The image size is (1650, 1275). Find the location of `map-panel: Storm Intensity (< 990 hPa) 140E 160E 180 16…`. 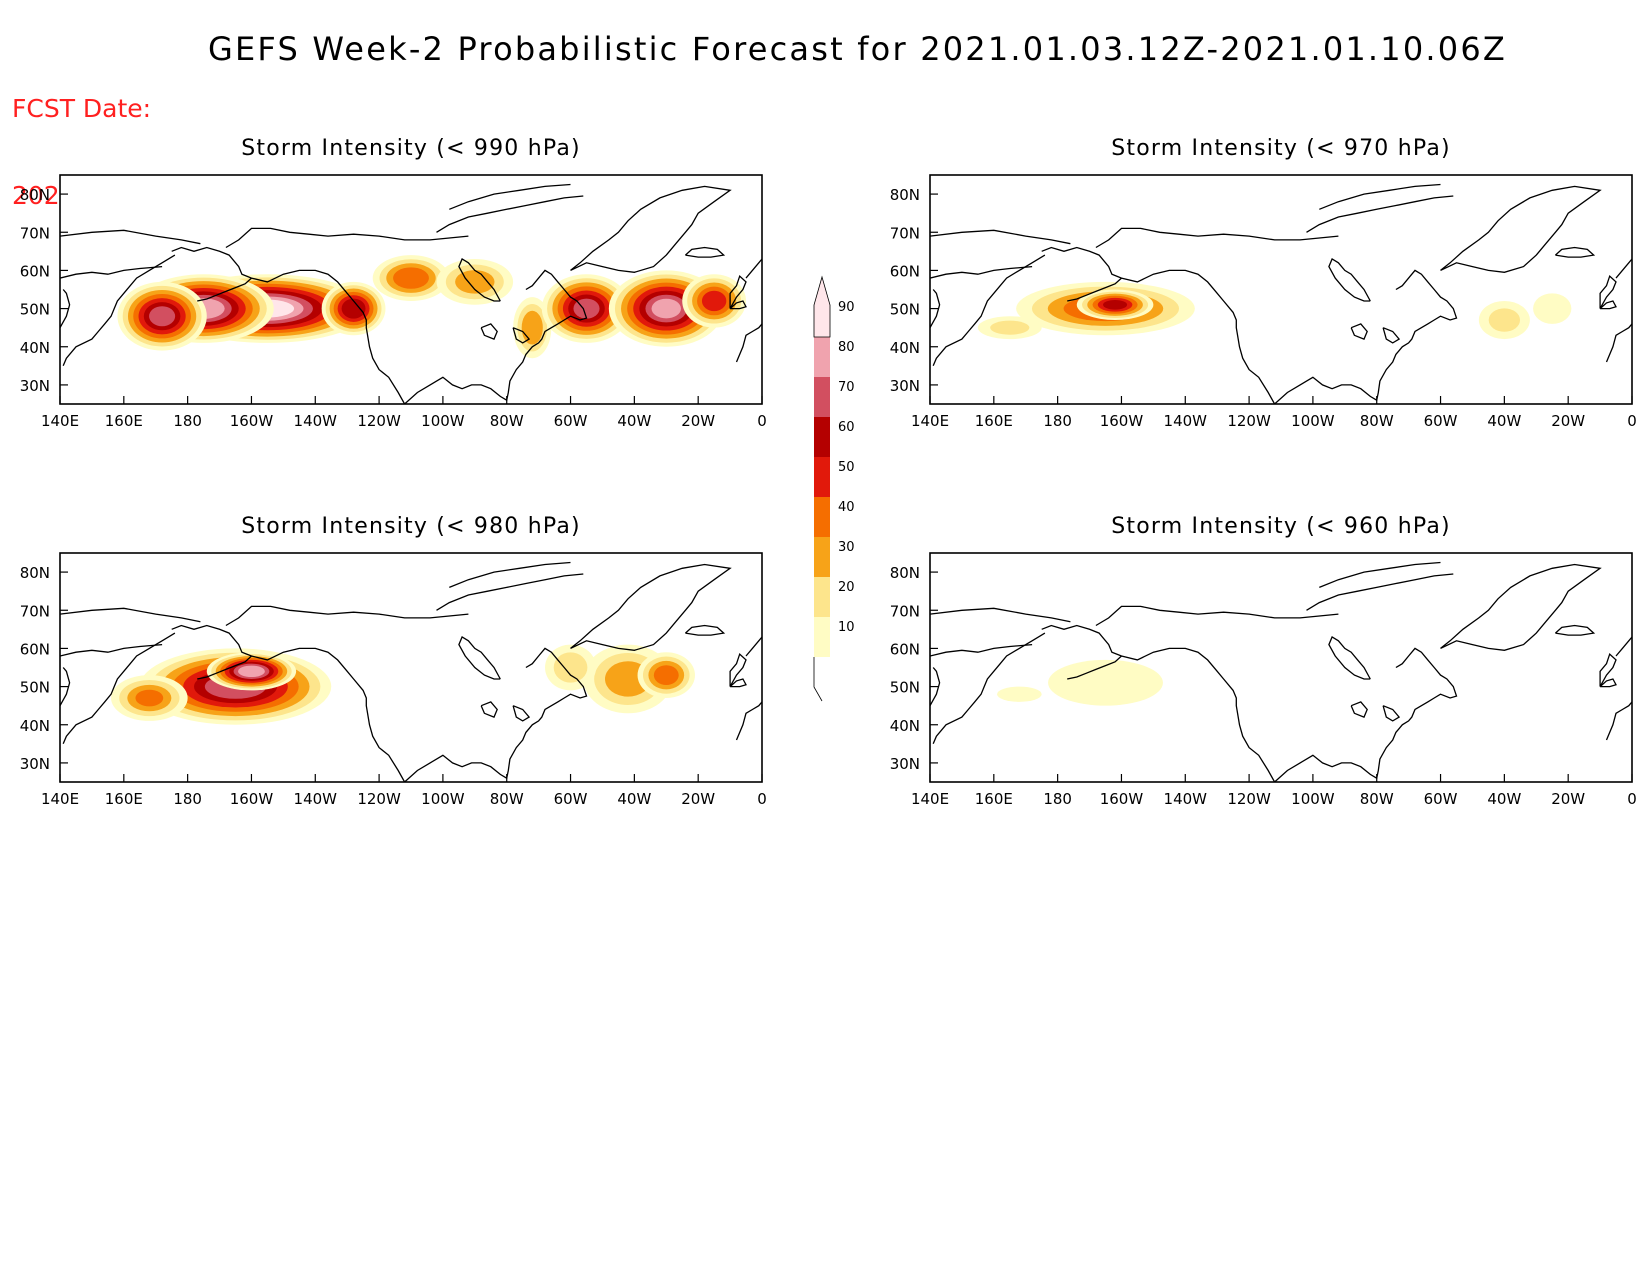

map-panel: Storm Intensity (< 990 hPa) 140E 160E 180 16… is located at coordinates (393, 283).